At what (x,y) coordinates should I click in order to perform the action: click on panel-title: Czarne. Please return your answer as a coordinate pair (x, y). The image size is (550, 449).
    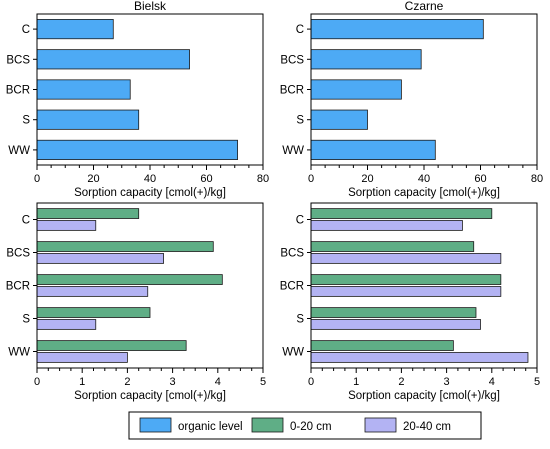
    Looking at the image, I should click on (424, 6).